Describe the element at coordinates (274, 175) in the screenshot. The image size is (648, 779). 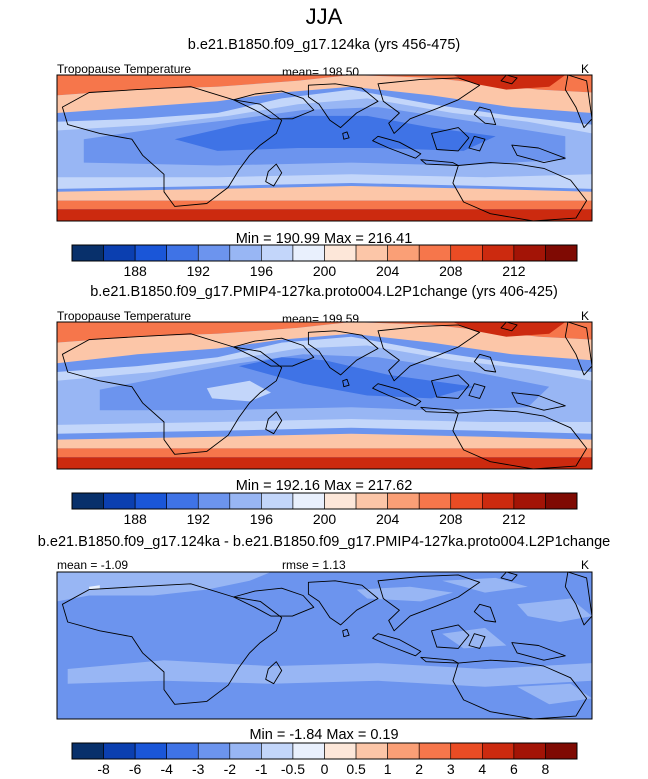
I see `map-panel-1-coastline-madagascar` at that location.